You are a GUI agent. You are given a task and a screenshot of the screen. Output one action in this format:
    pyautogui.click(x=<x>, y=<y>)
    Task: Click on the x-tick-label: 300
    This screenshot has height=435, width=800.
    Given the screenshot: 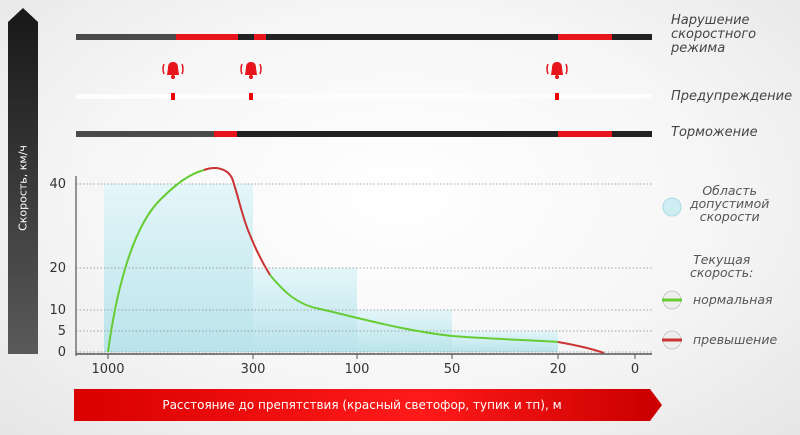 What is the action you would take?
    pyautogui.click(x=253, y=369)
    